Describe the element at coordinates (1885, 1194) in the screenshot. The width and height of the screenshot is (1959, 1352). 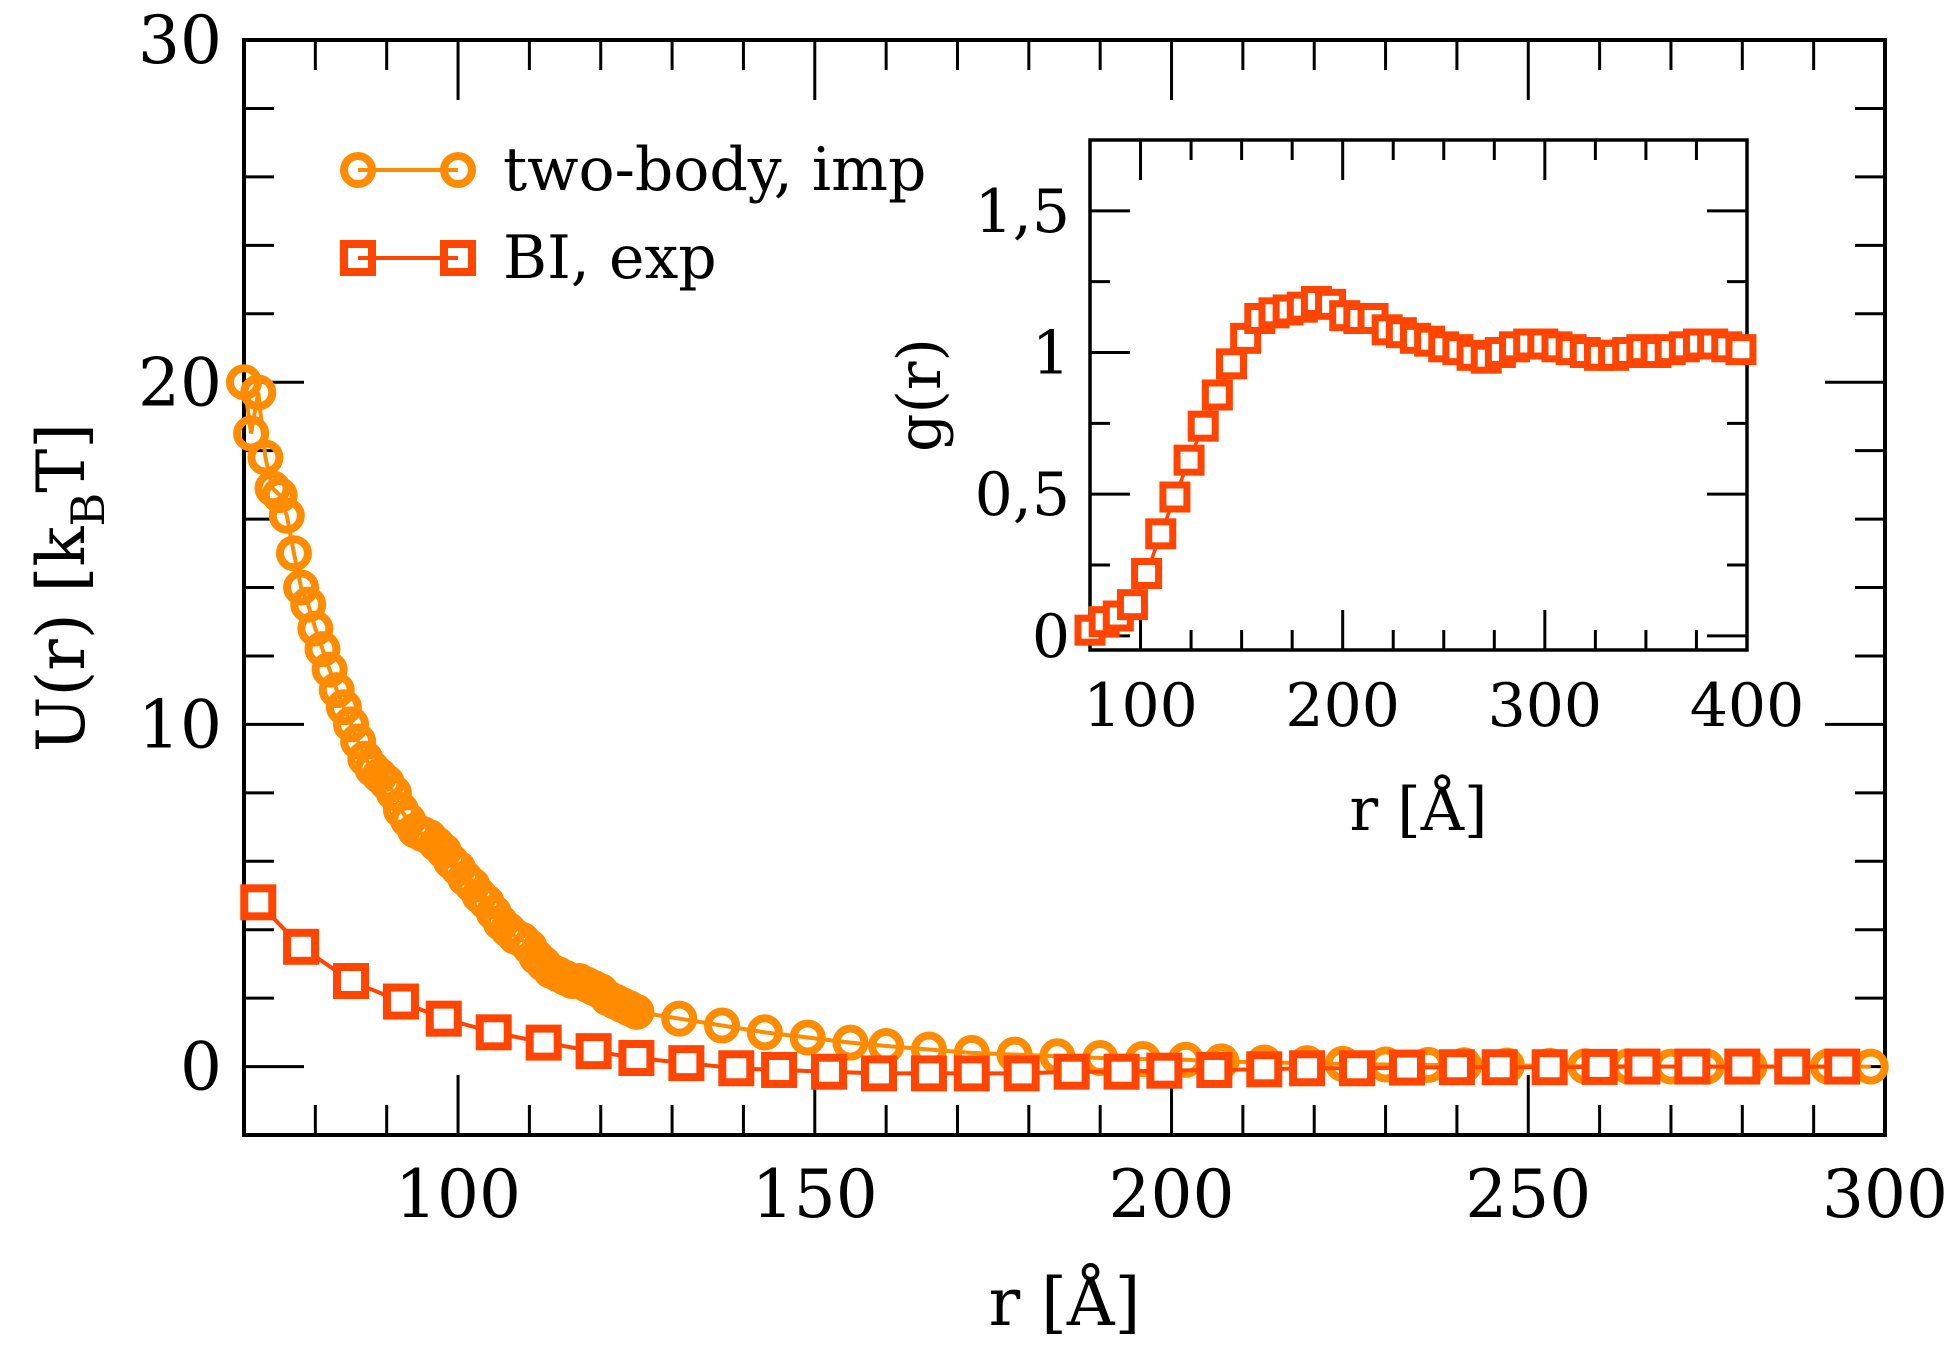
I see `main-x-tick-label: 300` at that location.